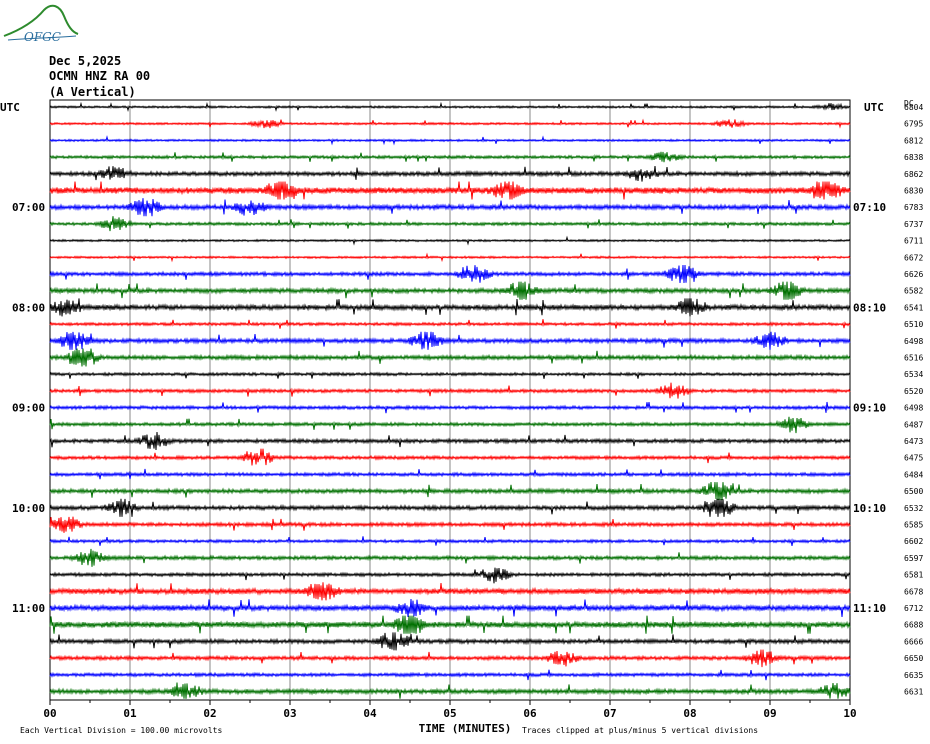 This screenshot has width=930, height=744. I want to click on x-tick-label: 05, so click(449, 713).